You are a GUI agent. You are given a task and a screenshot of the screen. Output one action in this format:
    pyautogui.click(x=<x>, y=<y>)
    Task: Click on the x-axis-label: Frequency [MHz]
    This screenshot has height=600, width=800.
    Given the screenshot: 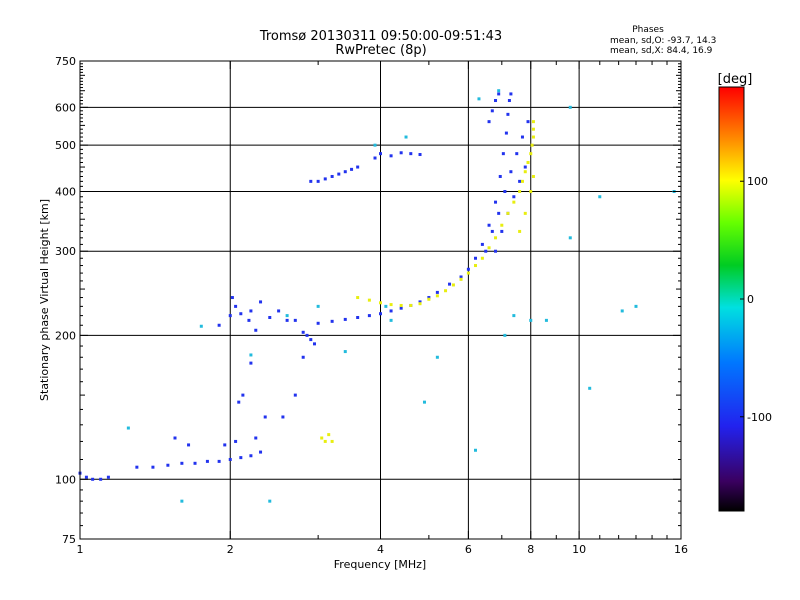 What is the action you would take?
    pyautogui.click(x=380, y=564)
    